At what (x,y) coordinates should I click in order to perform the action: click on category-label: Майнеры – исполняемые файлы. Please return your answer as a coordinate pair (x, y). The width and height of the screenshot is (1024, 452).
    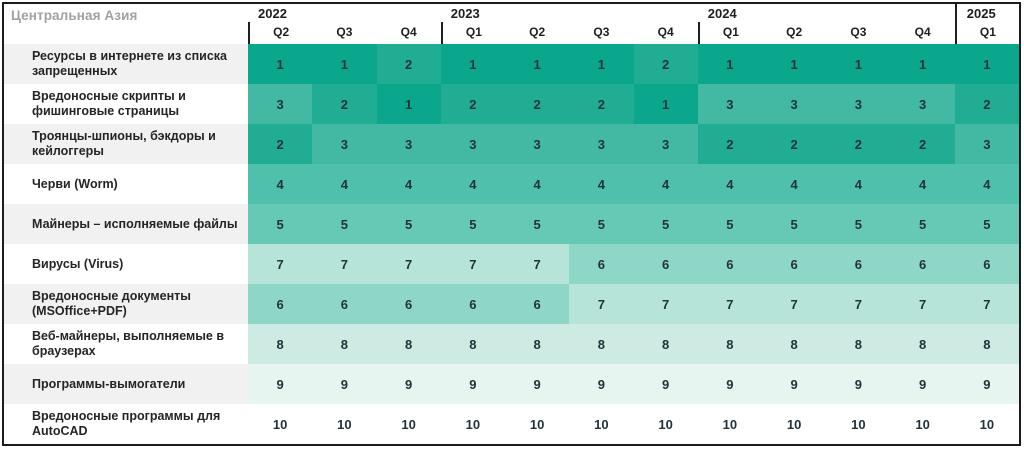
    Looking at the image, I should click on (126, 224).